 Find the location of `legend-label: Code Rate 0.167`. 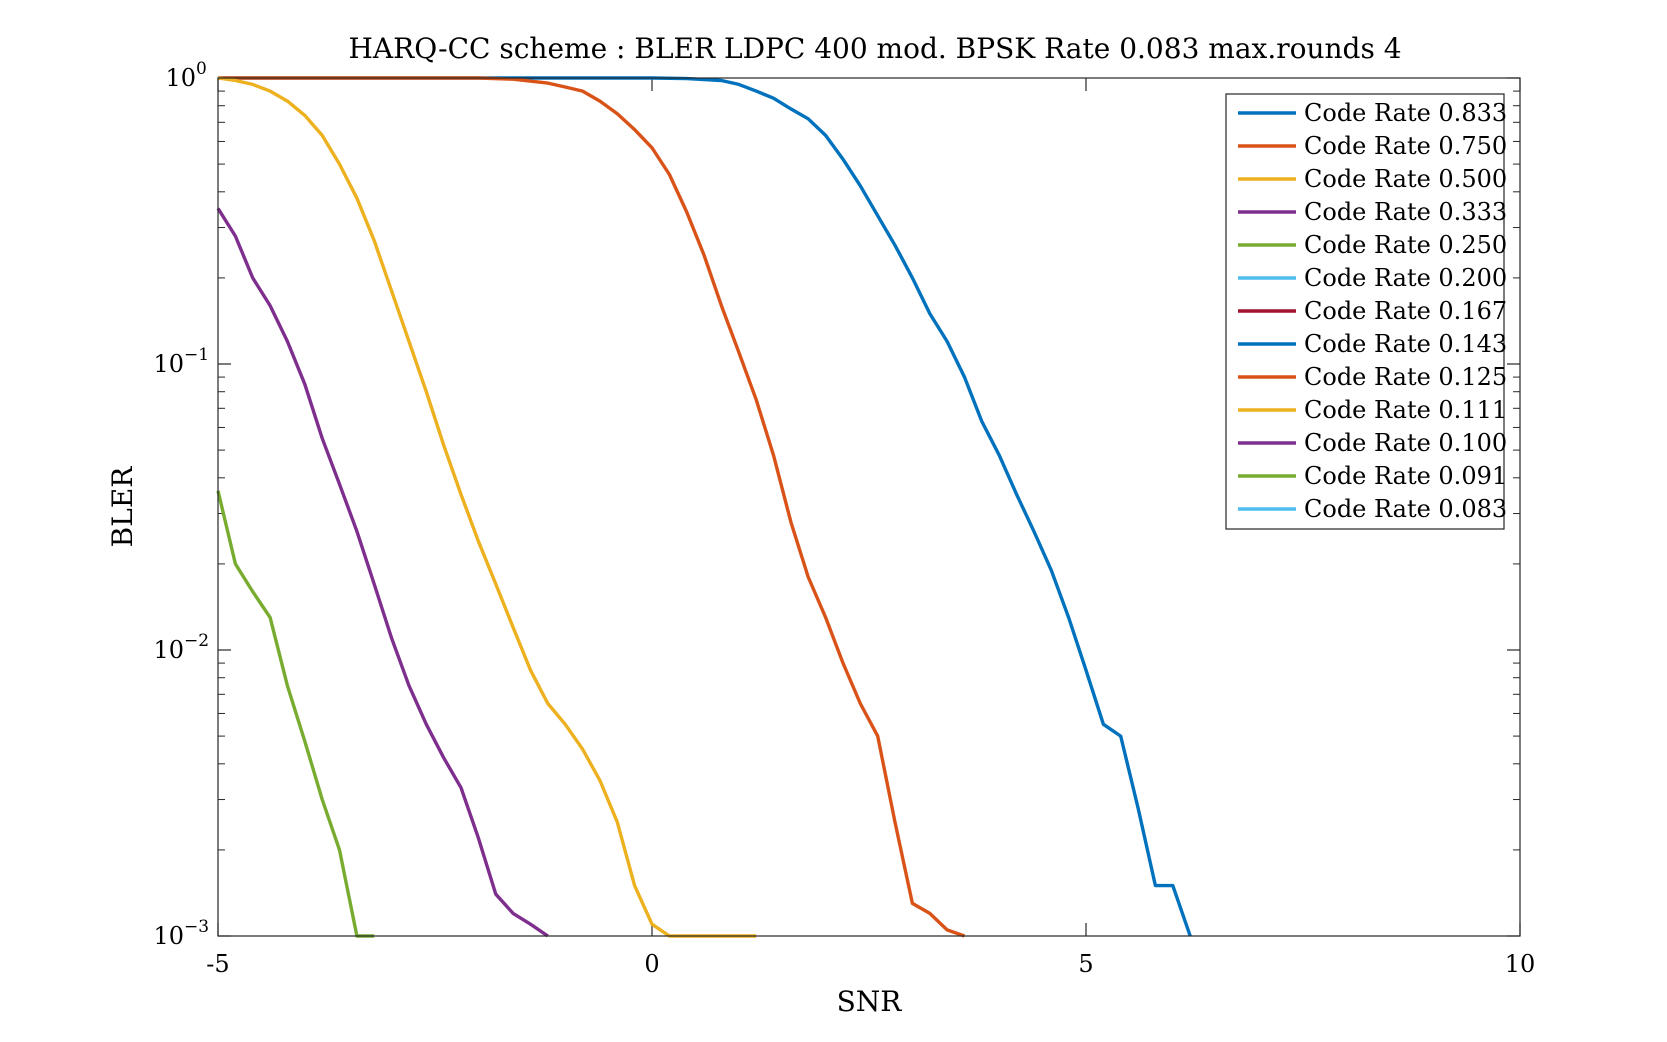

legend-label: Code Rate 0.167 is located at coordinates (1405, 311).